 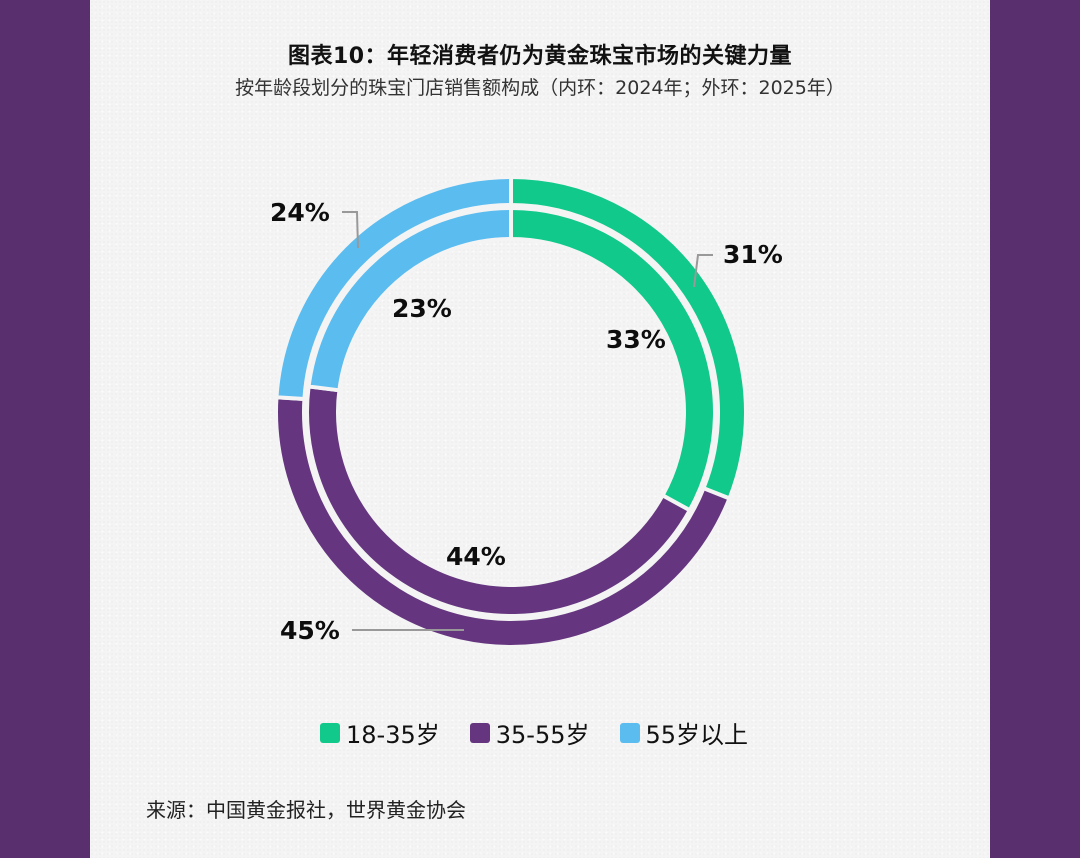 I want to click on label-outer-55-plus: 24%, so click(x=300, y=212).